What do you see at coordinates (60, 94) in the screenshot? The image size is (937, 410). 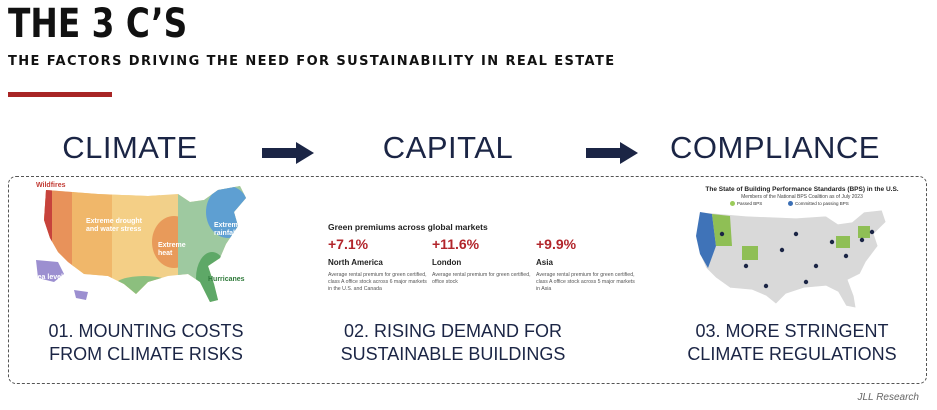 I see `accent-rule` at bounding box center [60, 94].